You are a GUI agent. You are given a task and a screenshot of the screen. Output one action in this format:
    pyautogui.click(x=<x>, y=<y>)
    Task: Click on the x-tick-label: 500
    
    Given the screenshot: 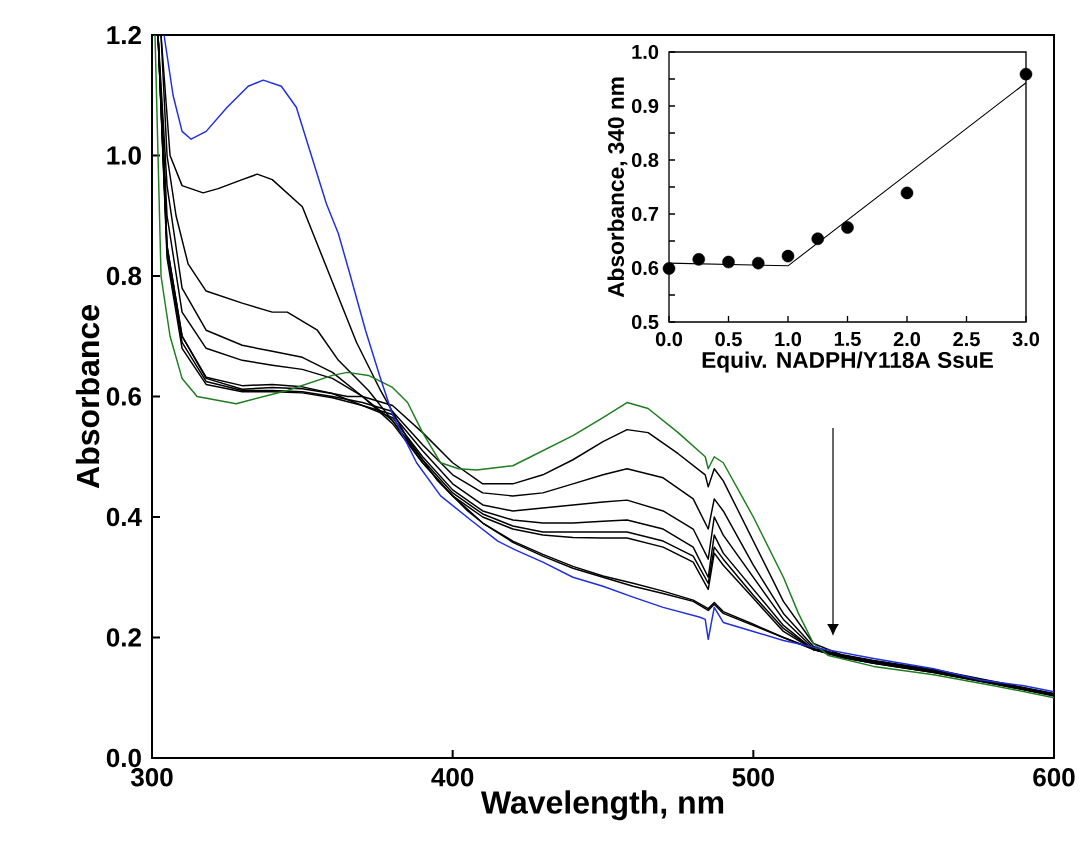 What is the action you would take?
    pyautogui.click(x=753, y=777)
    